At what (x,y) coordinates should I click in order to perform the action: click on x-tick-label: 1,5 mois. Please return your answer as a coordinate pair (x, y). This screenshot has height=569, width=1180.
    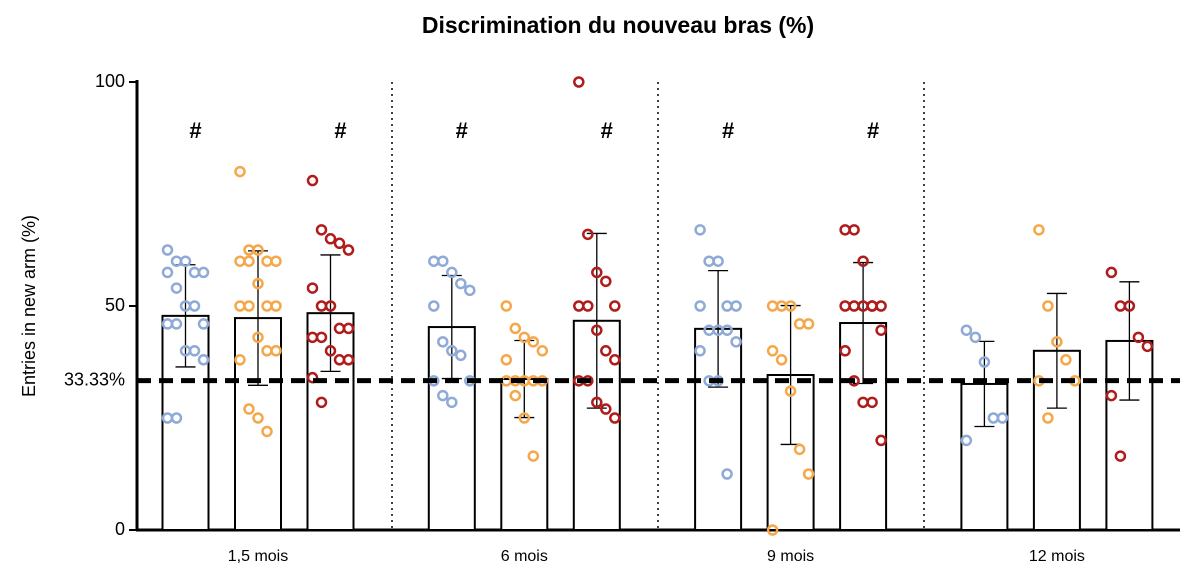
    Looking at the image, I should click on (258, 556).